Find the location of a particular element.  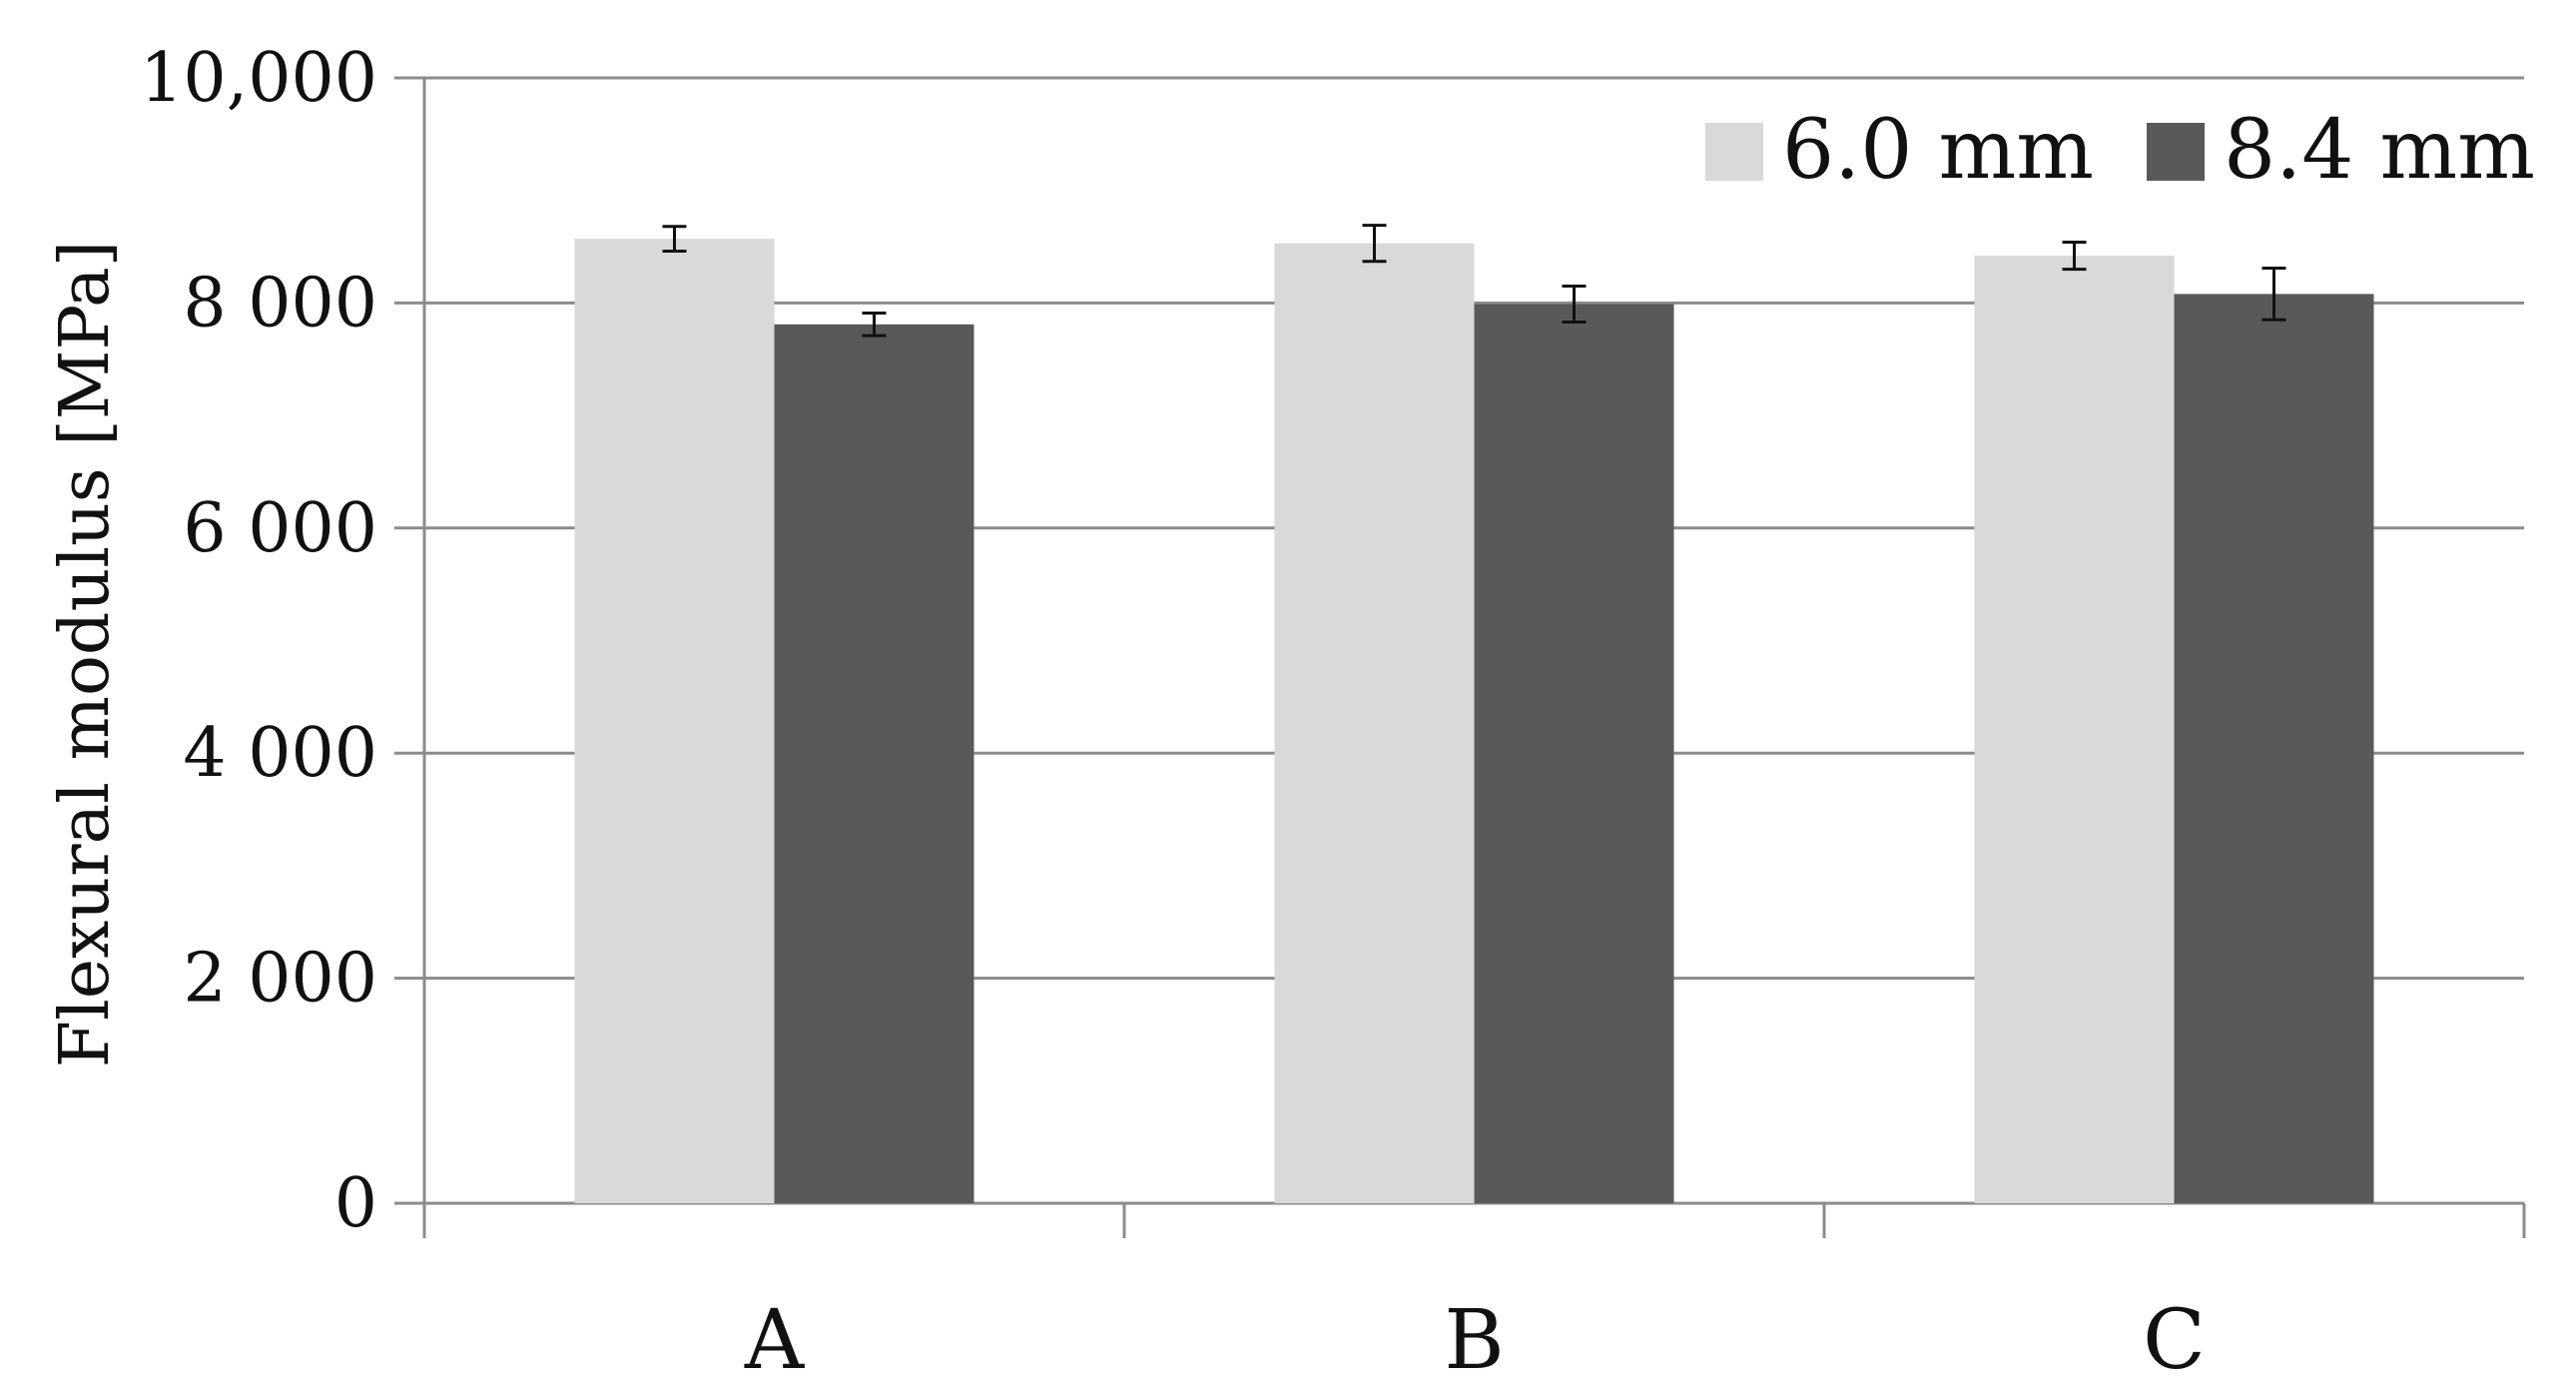

y-tick-label: 10,000 is located at coordinates (258, 78).